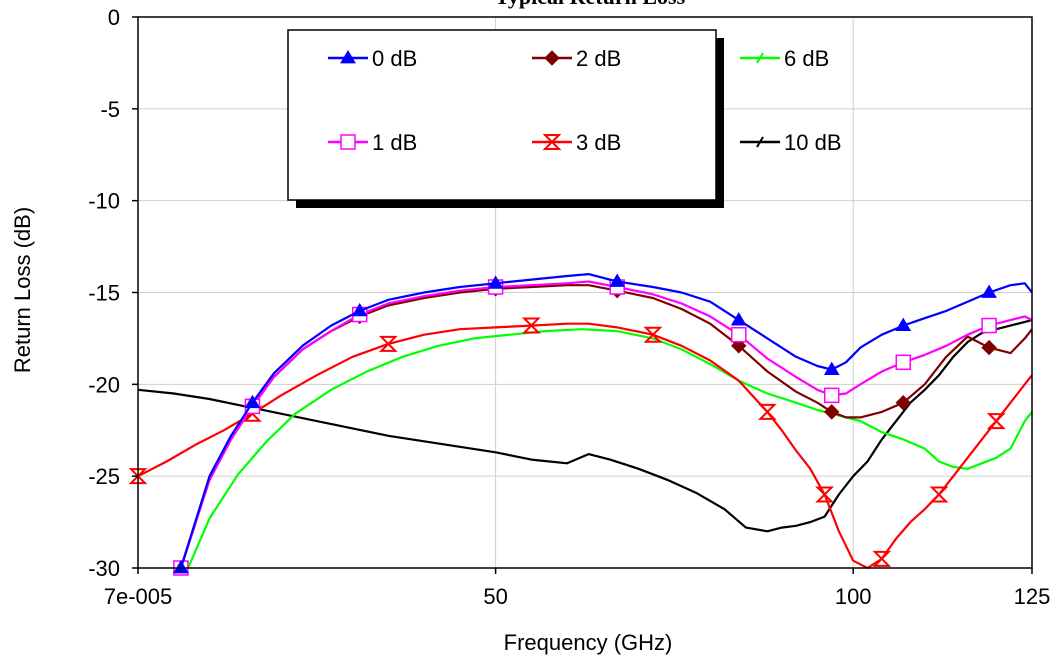 The width and height of the screenshot is (1060, 665). What do you see at coordinates (394, 142) in the screenshot?
I see `legend-label: 1 dB` at bounding box center [394, 142].